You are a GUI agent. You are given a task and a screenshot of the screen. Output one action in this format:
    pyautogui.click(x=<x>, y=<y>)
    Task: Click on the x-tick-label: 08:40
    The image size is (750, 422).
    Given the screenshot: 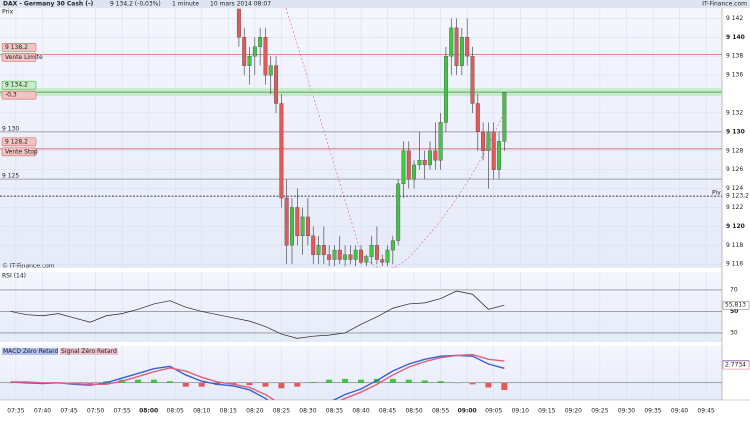 What is the action you would take?
    pyautogui.click(x=360, y=411)
    